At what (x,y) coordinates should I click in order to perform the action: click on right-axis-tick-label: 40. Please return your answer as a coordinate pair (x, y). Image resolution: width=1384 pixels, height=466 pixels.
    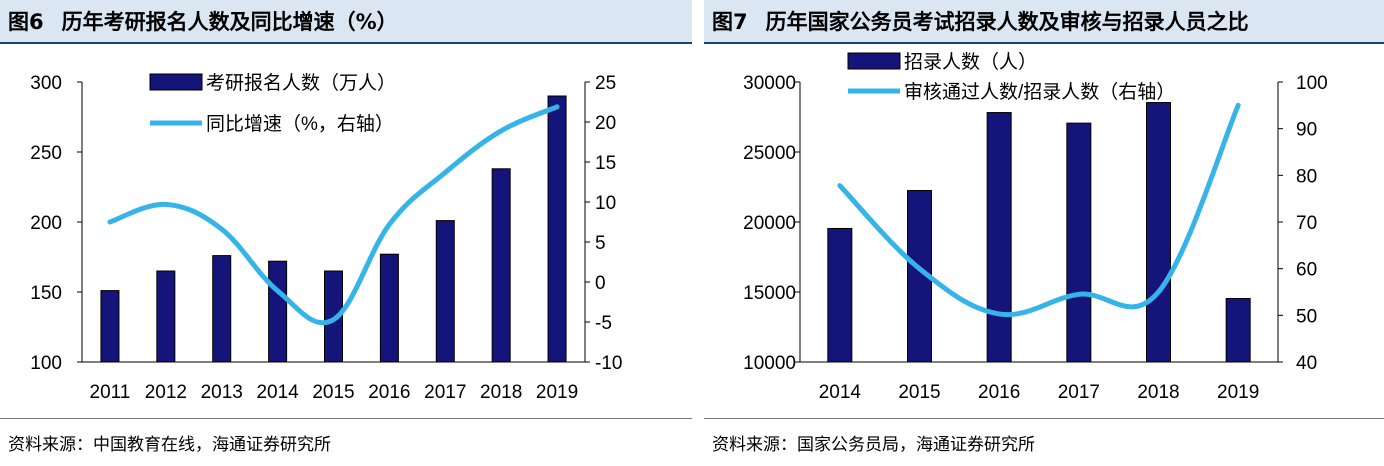
    Looking at the image, I should click on (1306, 363).